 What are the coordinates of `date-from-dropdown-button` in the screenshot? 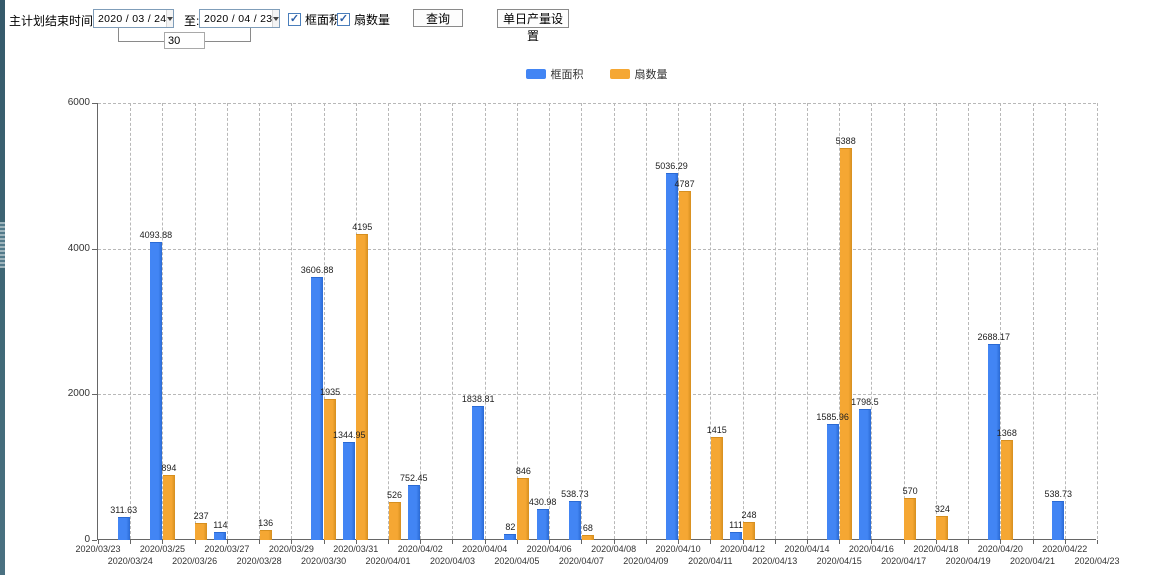 It's located at (170, 18).